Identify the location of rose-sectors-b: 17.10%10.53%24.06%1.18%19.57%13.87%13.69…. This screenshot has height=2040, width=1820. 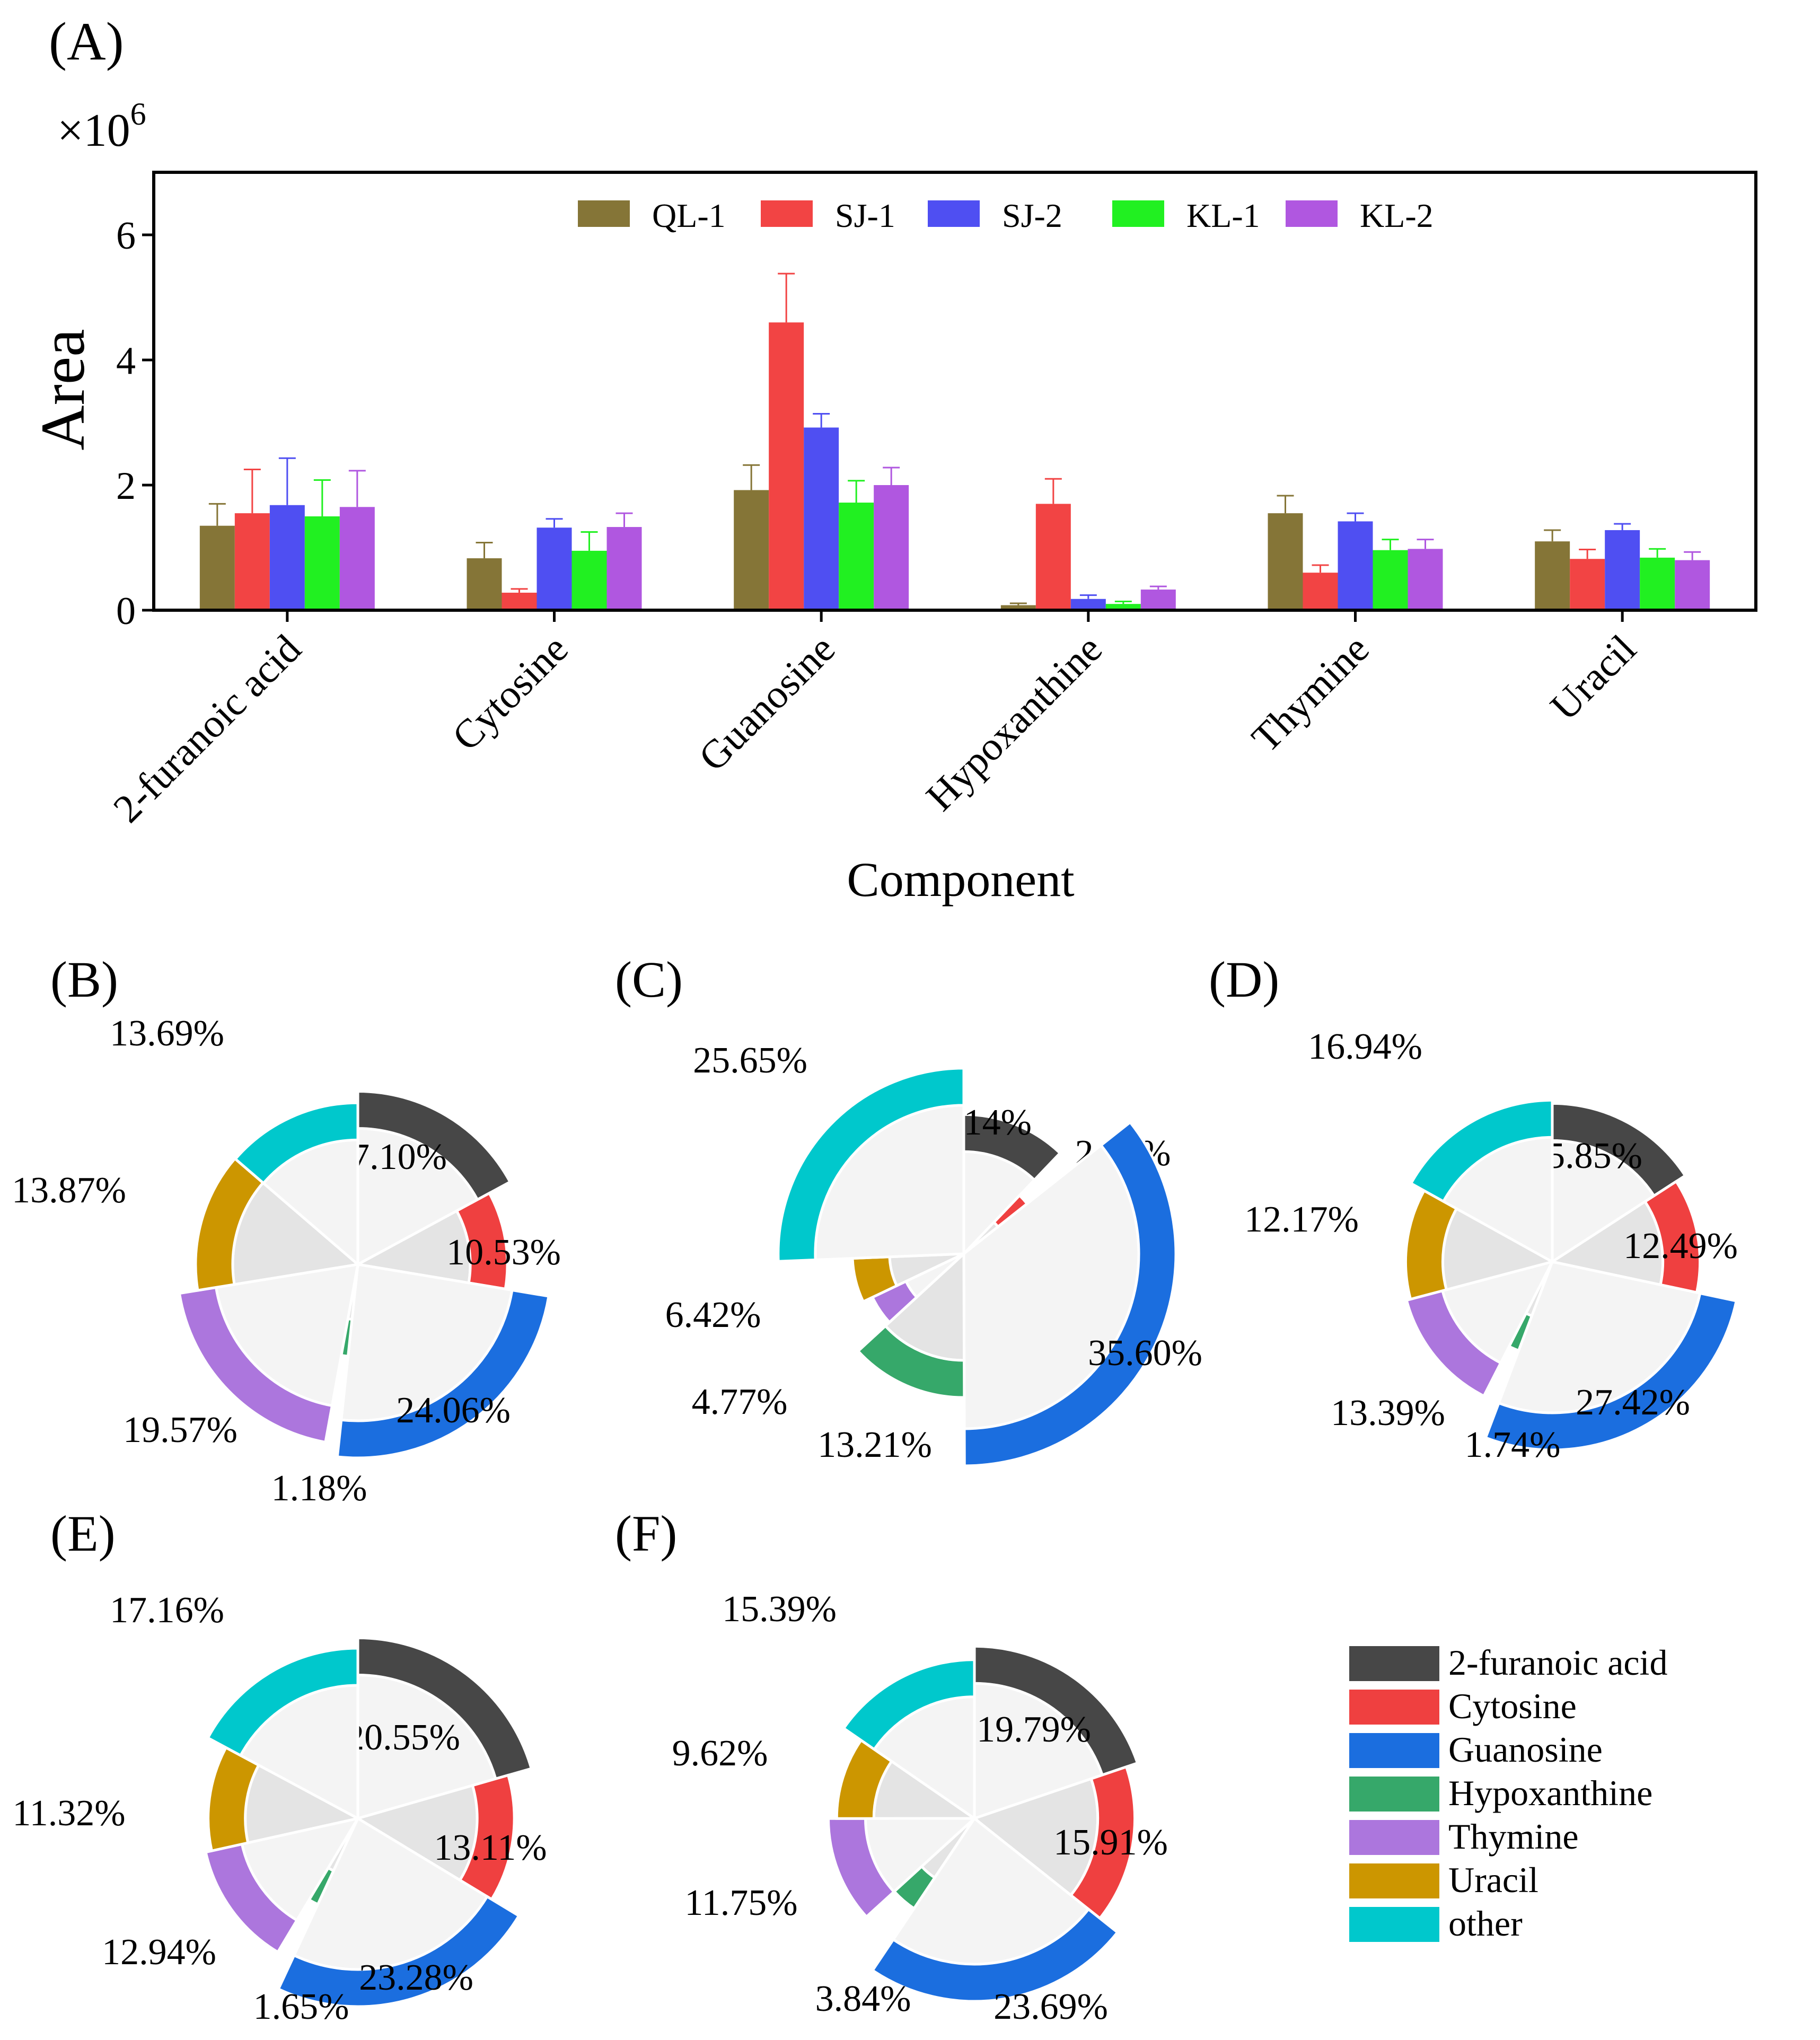
(286, 1261).